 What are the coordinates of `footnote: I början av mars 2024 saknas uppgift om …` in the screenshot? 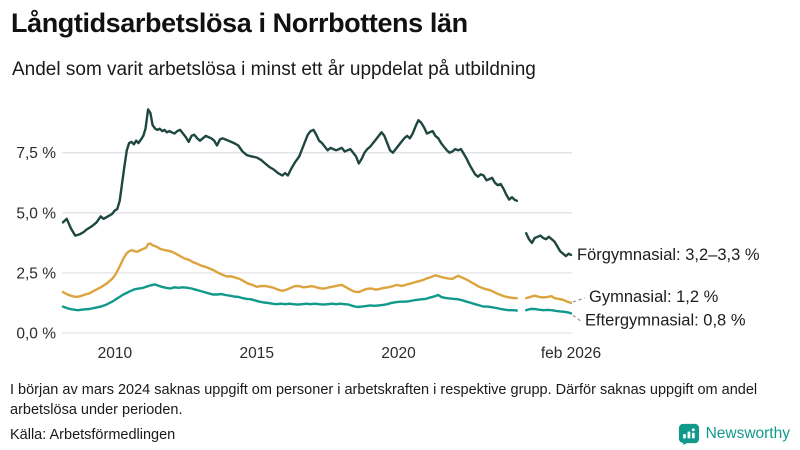 It's located at (384, 400).